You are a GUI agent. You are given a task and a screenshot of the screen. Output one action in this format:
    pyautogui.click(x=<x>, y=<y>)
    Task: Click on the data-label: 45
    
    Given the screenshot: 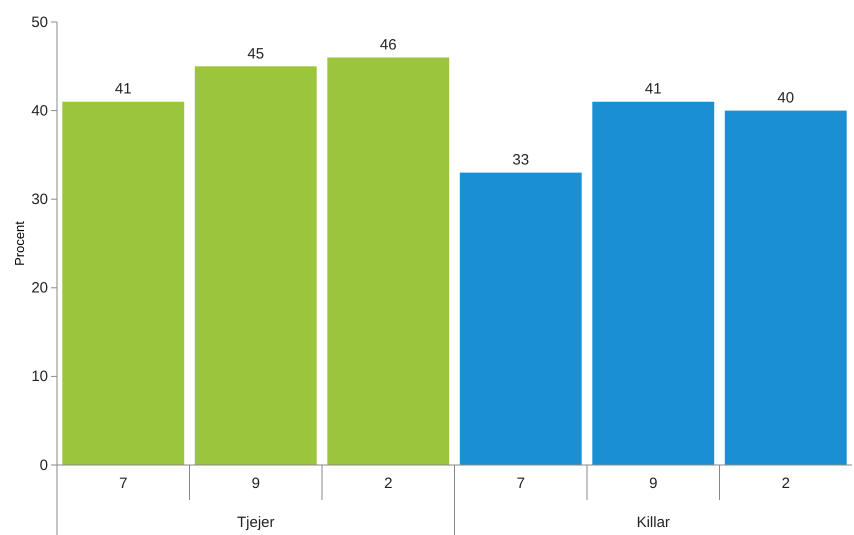 What is the action you would take?
    pyautogui.click(x=255, y=53)
    